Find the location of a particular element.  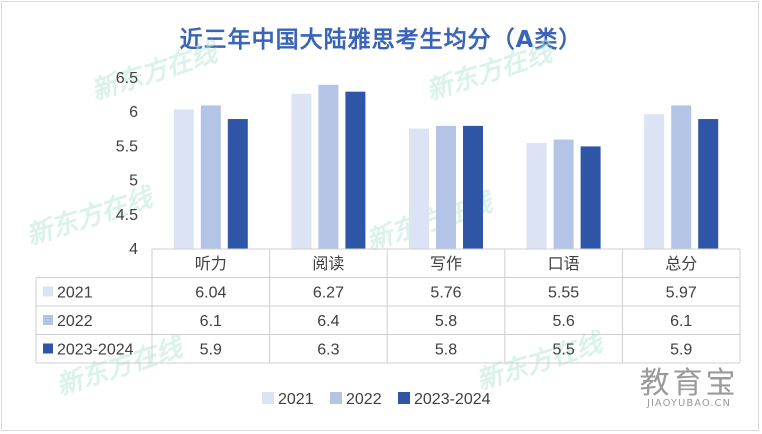

x-category-label: 总分 is located at coordinates (681, 264).